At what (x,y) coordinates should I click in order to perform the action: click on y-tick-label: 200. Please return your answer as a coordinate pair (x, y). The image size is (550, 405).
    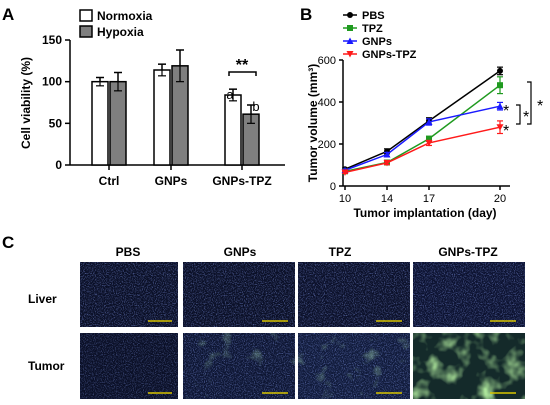
    Looking at the image, I should click on (327, 145).